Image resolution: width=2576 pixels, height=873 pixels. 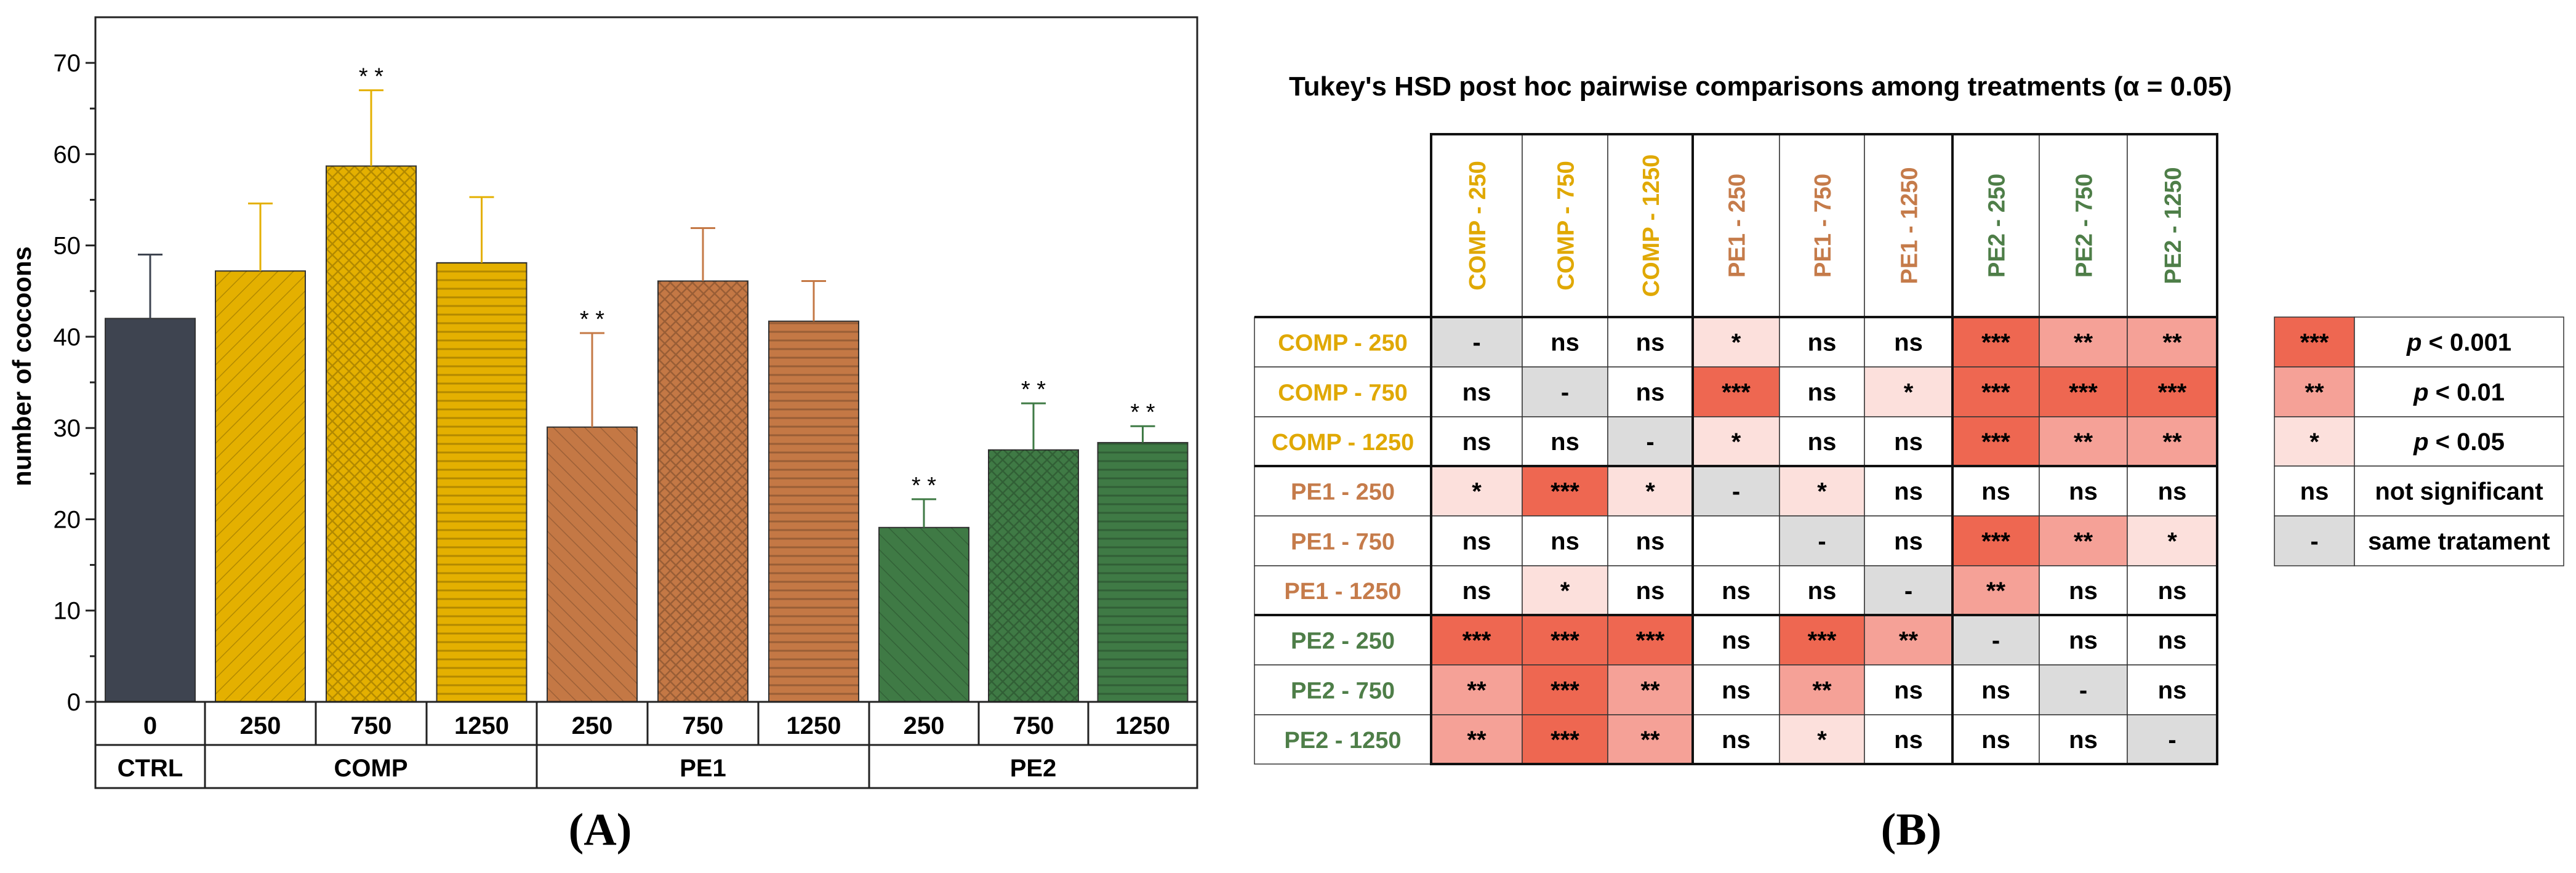 I want to click on legend-text: p < 0.01, so click(x=2459, y=393).